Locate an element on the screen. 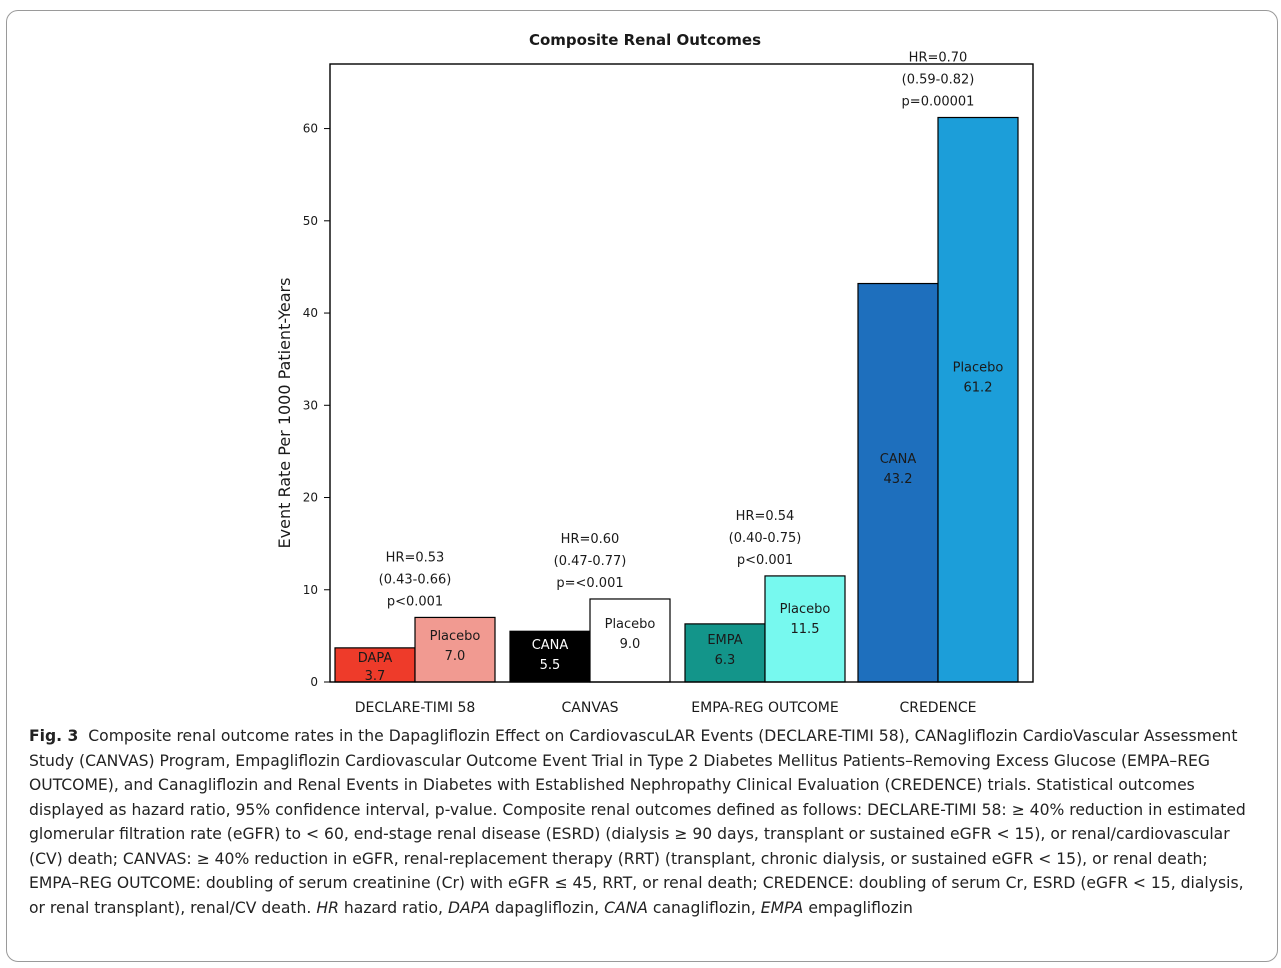  bar-label: DAPA is located at coordinates (375, 658).